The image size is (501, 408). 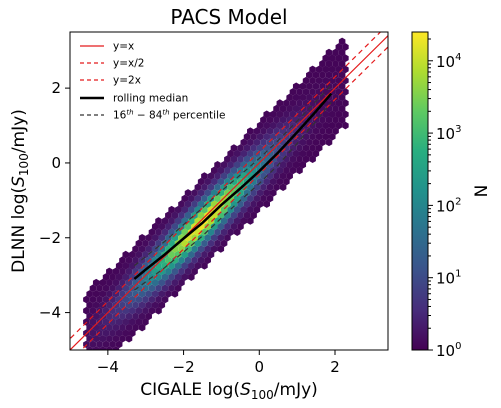 I want to click on legend-label-y=2x: y=2x, so click(x=127, y=81).